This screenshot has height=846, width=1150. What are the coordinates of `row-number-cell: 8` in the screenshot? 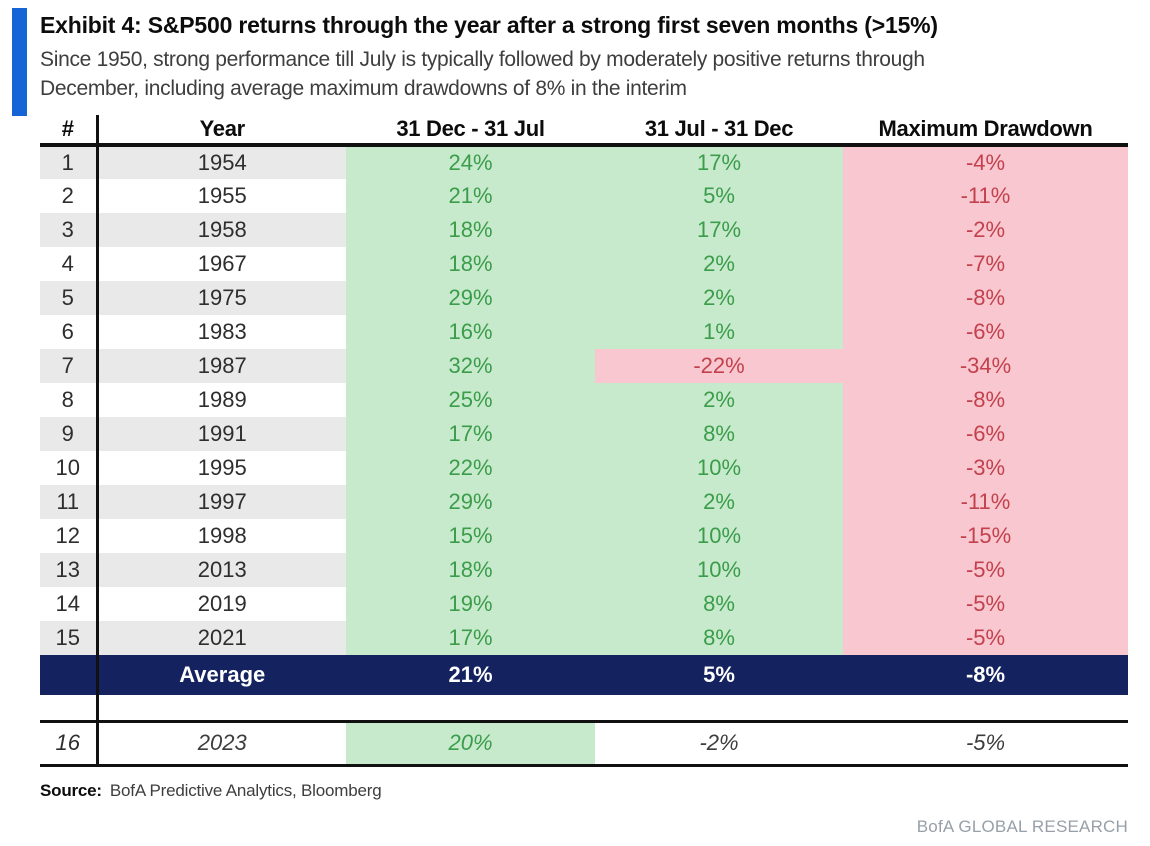 It's located at (69, 400).